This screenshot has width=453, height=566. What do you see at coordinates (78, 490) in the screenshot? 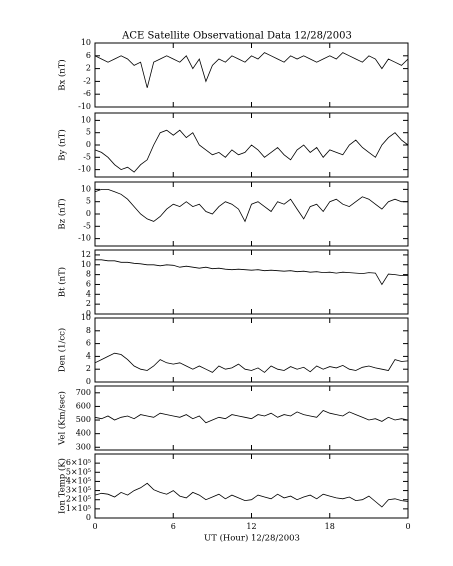
I see `y-tick-label: 3×10⁵` at bounding box center [78, 490].